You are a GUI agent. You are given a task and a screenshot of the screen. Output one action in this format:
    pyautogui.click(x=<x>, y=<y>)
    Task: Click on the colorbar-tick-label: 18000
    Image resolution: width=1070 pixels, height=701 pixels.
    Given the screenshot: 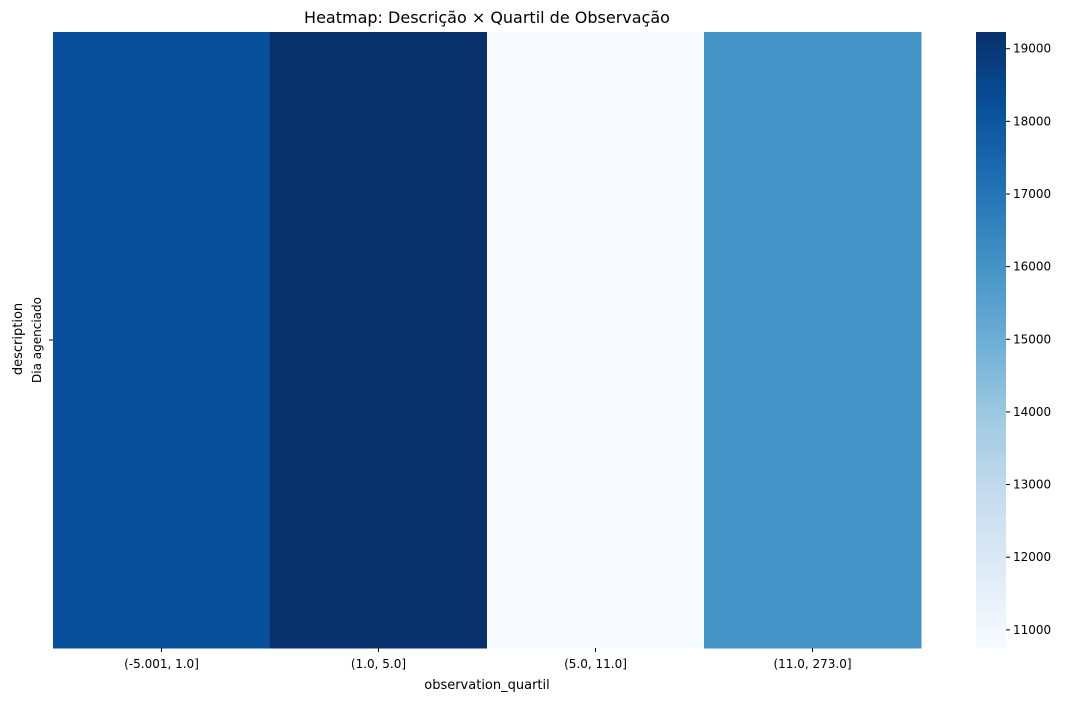 What is the action you would take?
    pyautogui.click(x=1032, y=121)
    